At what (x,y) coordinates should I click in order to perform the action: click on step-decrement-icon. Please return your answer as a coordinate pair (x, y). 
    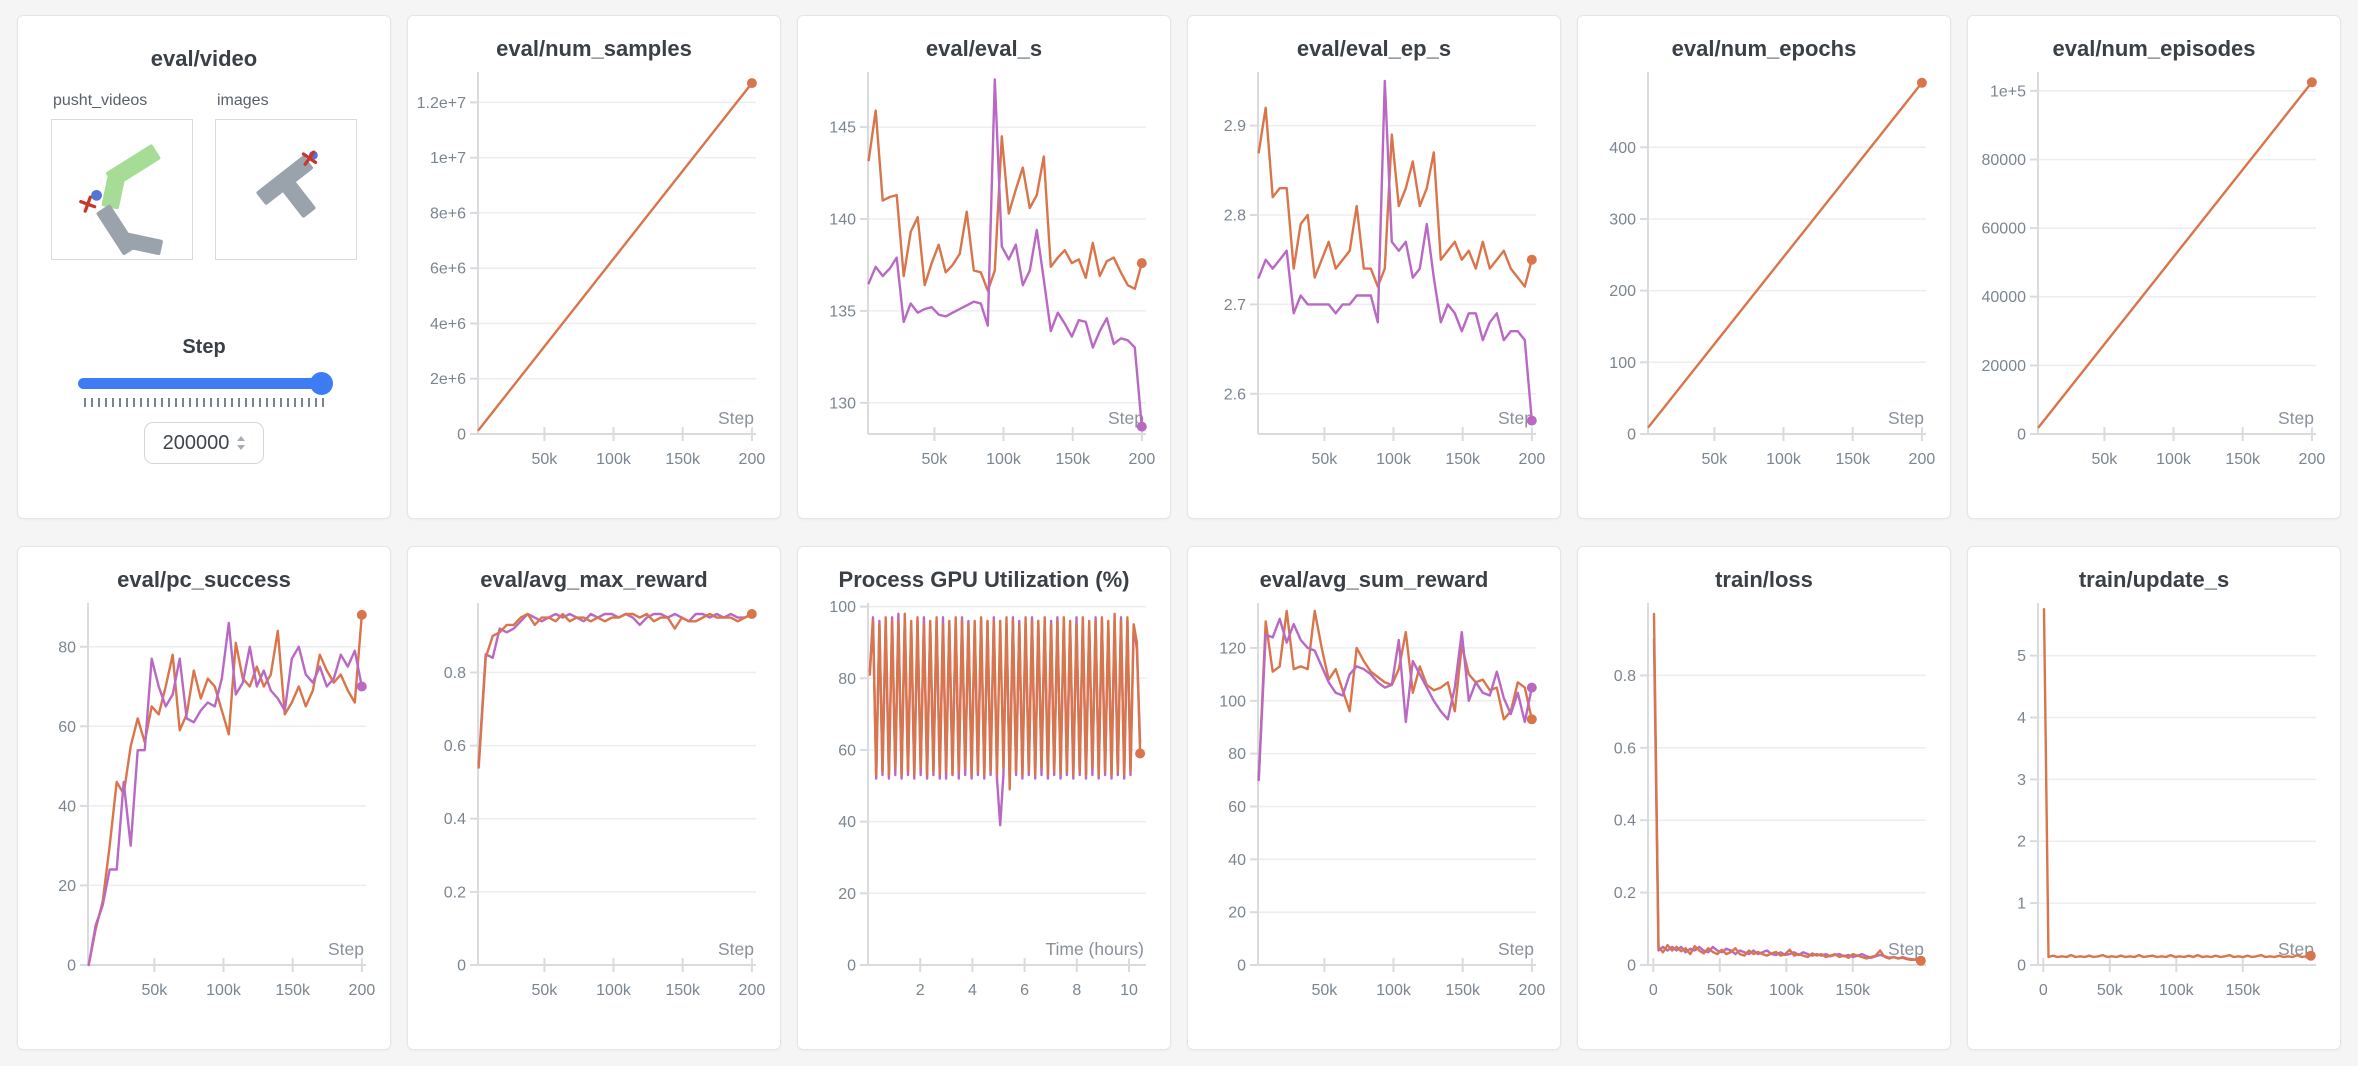
    Looking at the image, I should click on (241, 447).